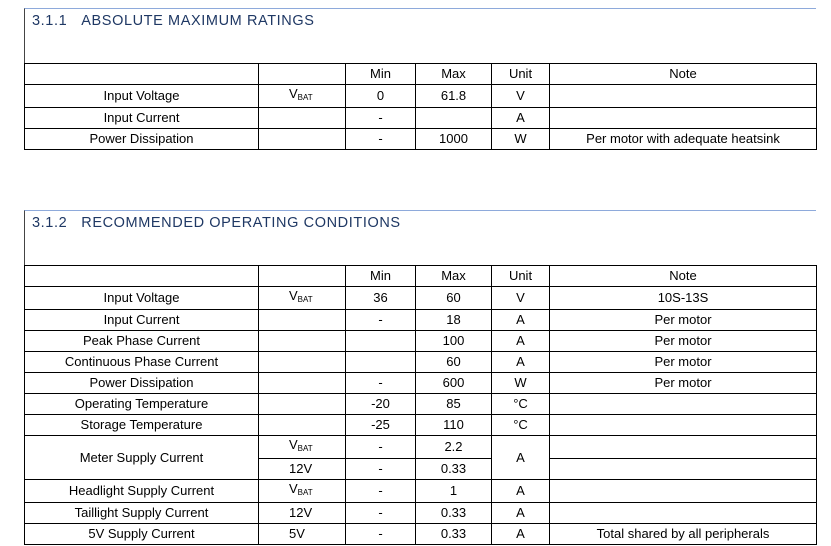 Image resolution: width=831 pixels, height=546 pixels. Describe the element at coordinates (453, 383) in the screenshot. I see `cell: 600` at that location.